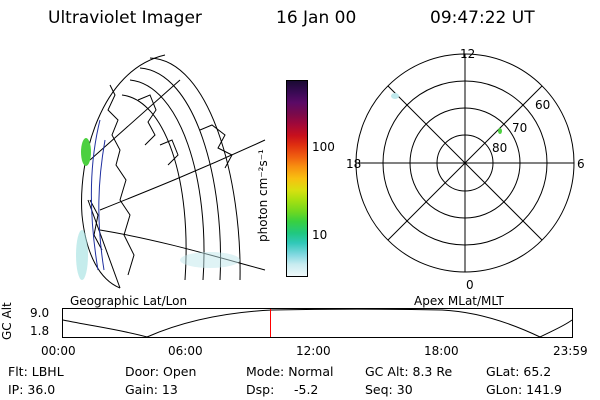 Image resolution: width=600 pixels, height=400 pixels. What do you see at coordinates (297, 178) in the screenshot?
I see `colorbar` at bounding box center [297, 178].